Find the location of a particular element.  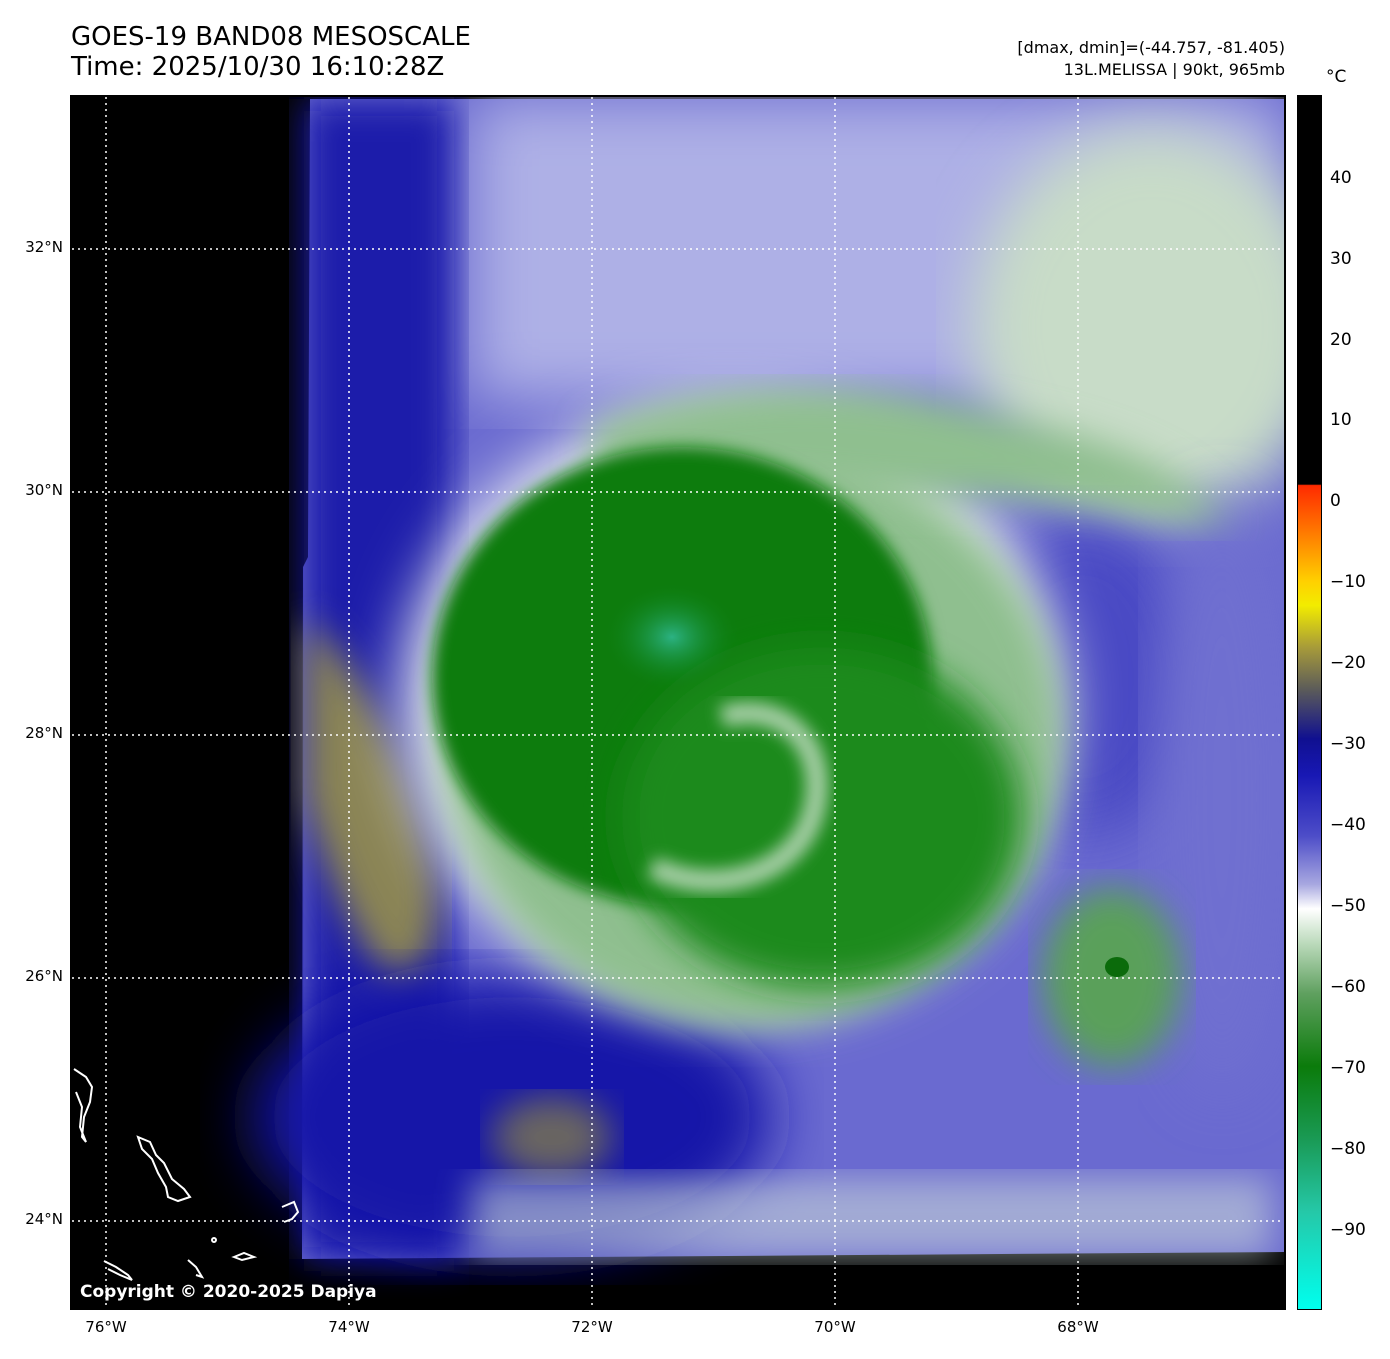

lon-label-68w: 68°W is located at coordinates (1078, 1327).